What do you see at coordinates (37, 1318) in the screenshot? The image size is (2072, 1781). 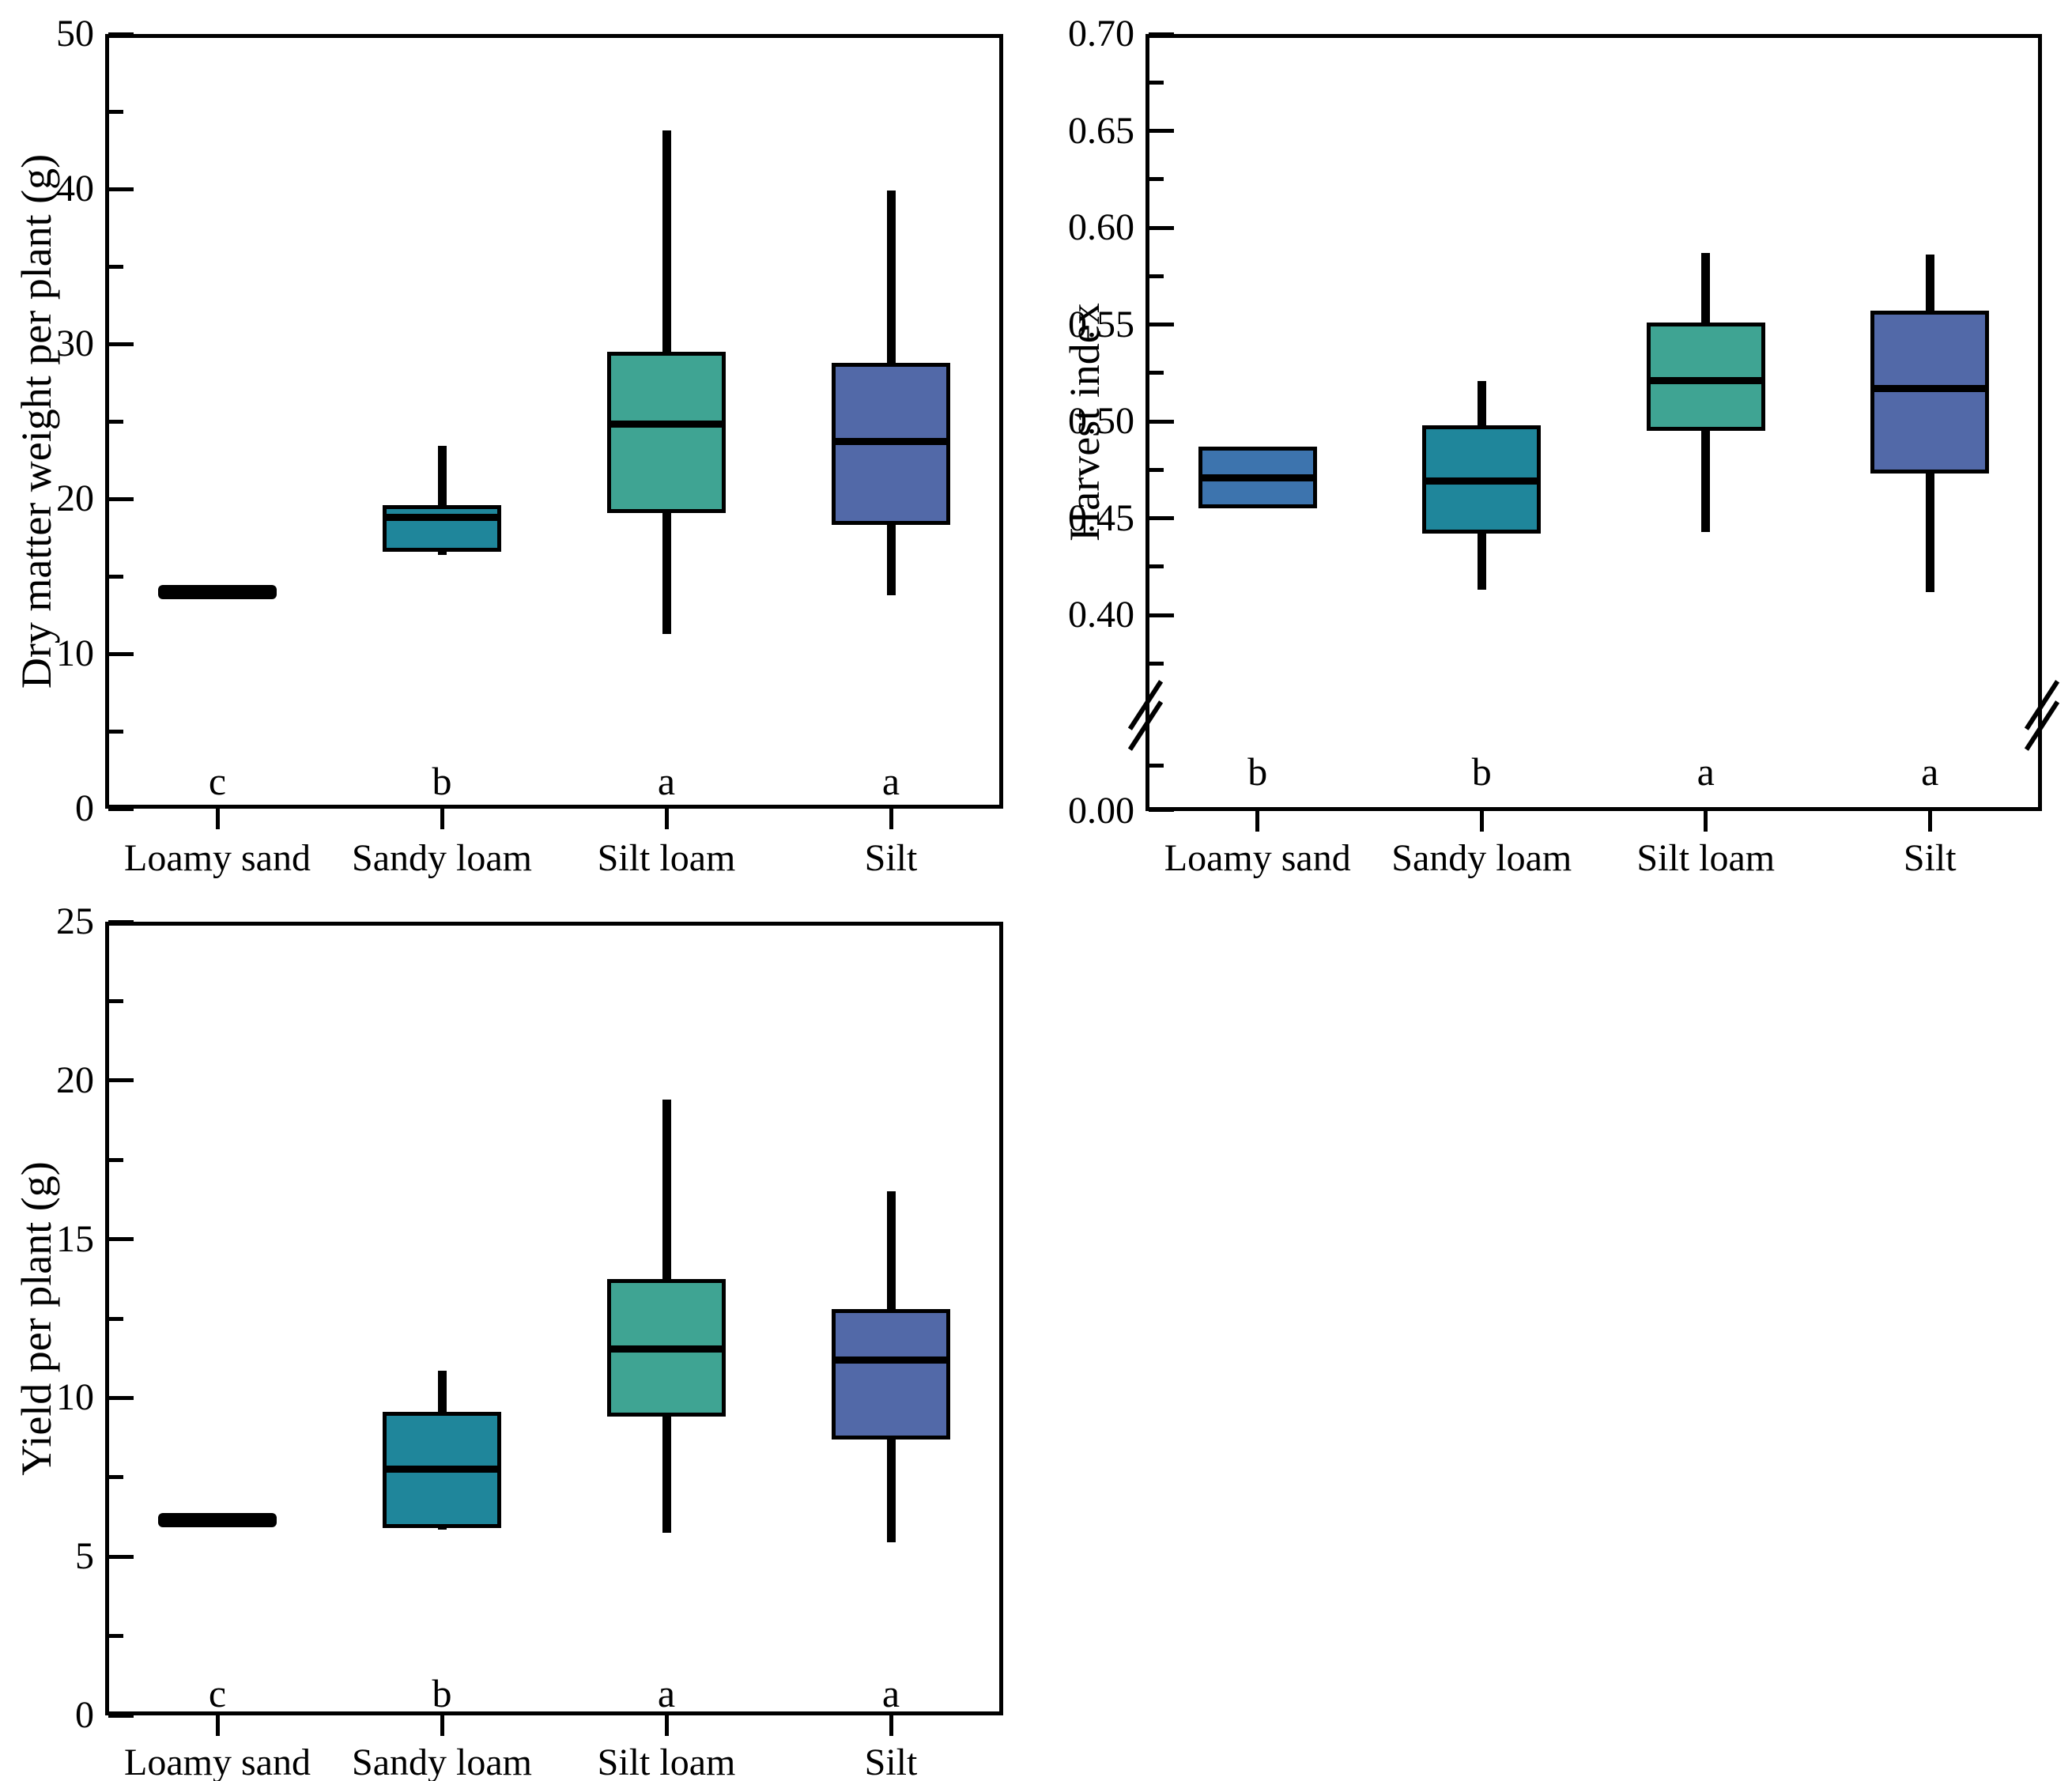 I see `y-axis-title: Yield per plant (g)` at bounding box center [37, 1318].